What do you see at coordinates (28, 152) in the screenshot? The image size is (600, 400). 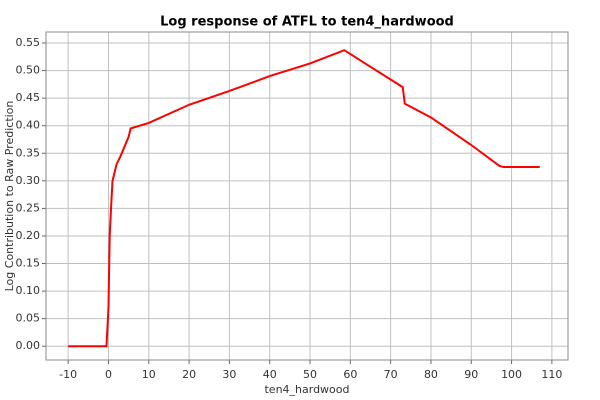 I see `y-tick-label: 0.35` at bounding box center [28, 152].